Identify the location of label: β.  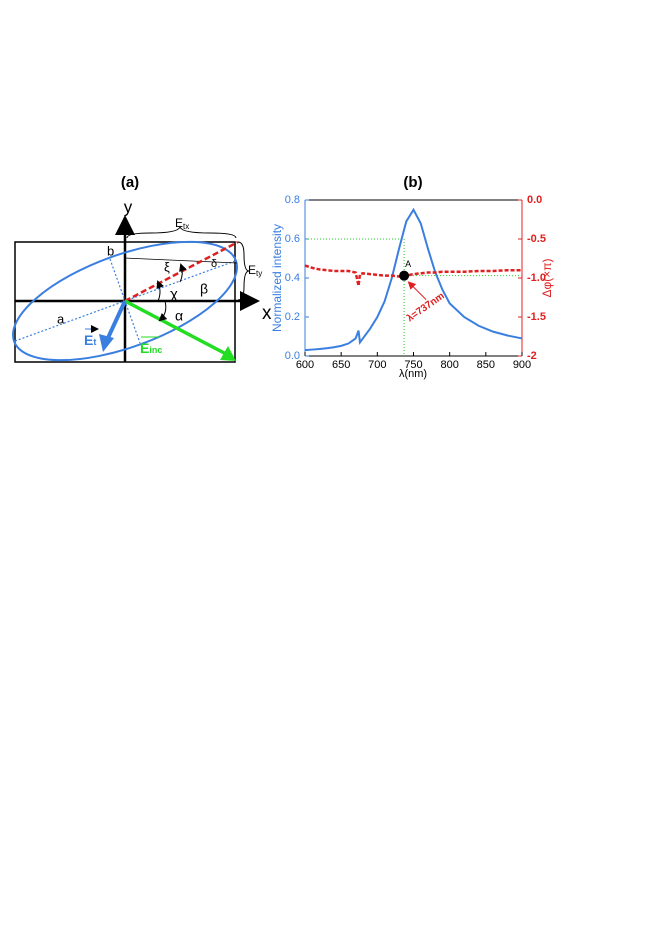
(204, 289).